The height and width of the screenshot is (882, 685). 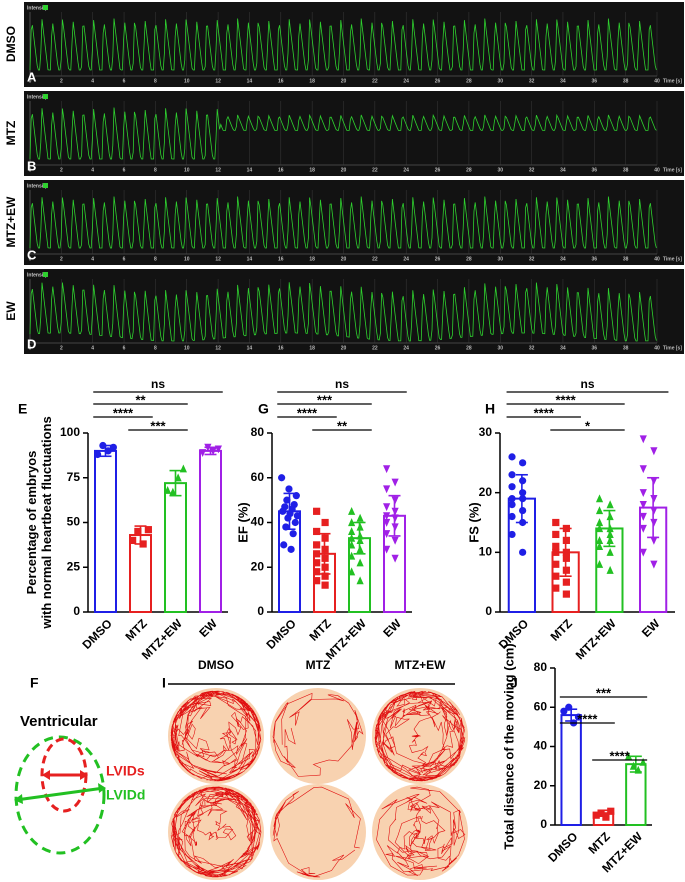 I want to click on x-tick-label: 40, so click(x=657, y=348).